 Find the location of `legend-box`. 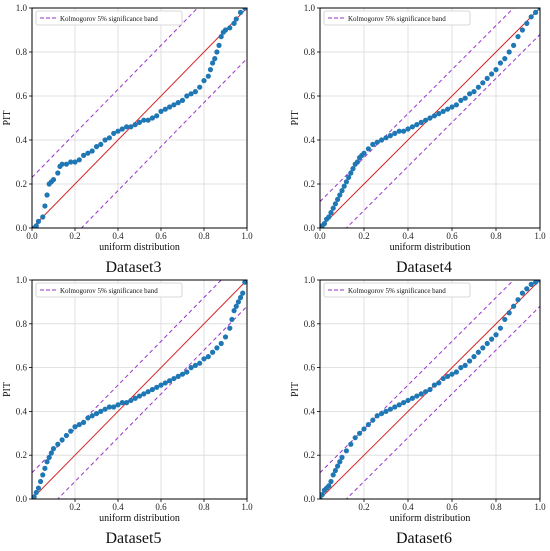

legend-box is located at coordinates (109, 290).